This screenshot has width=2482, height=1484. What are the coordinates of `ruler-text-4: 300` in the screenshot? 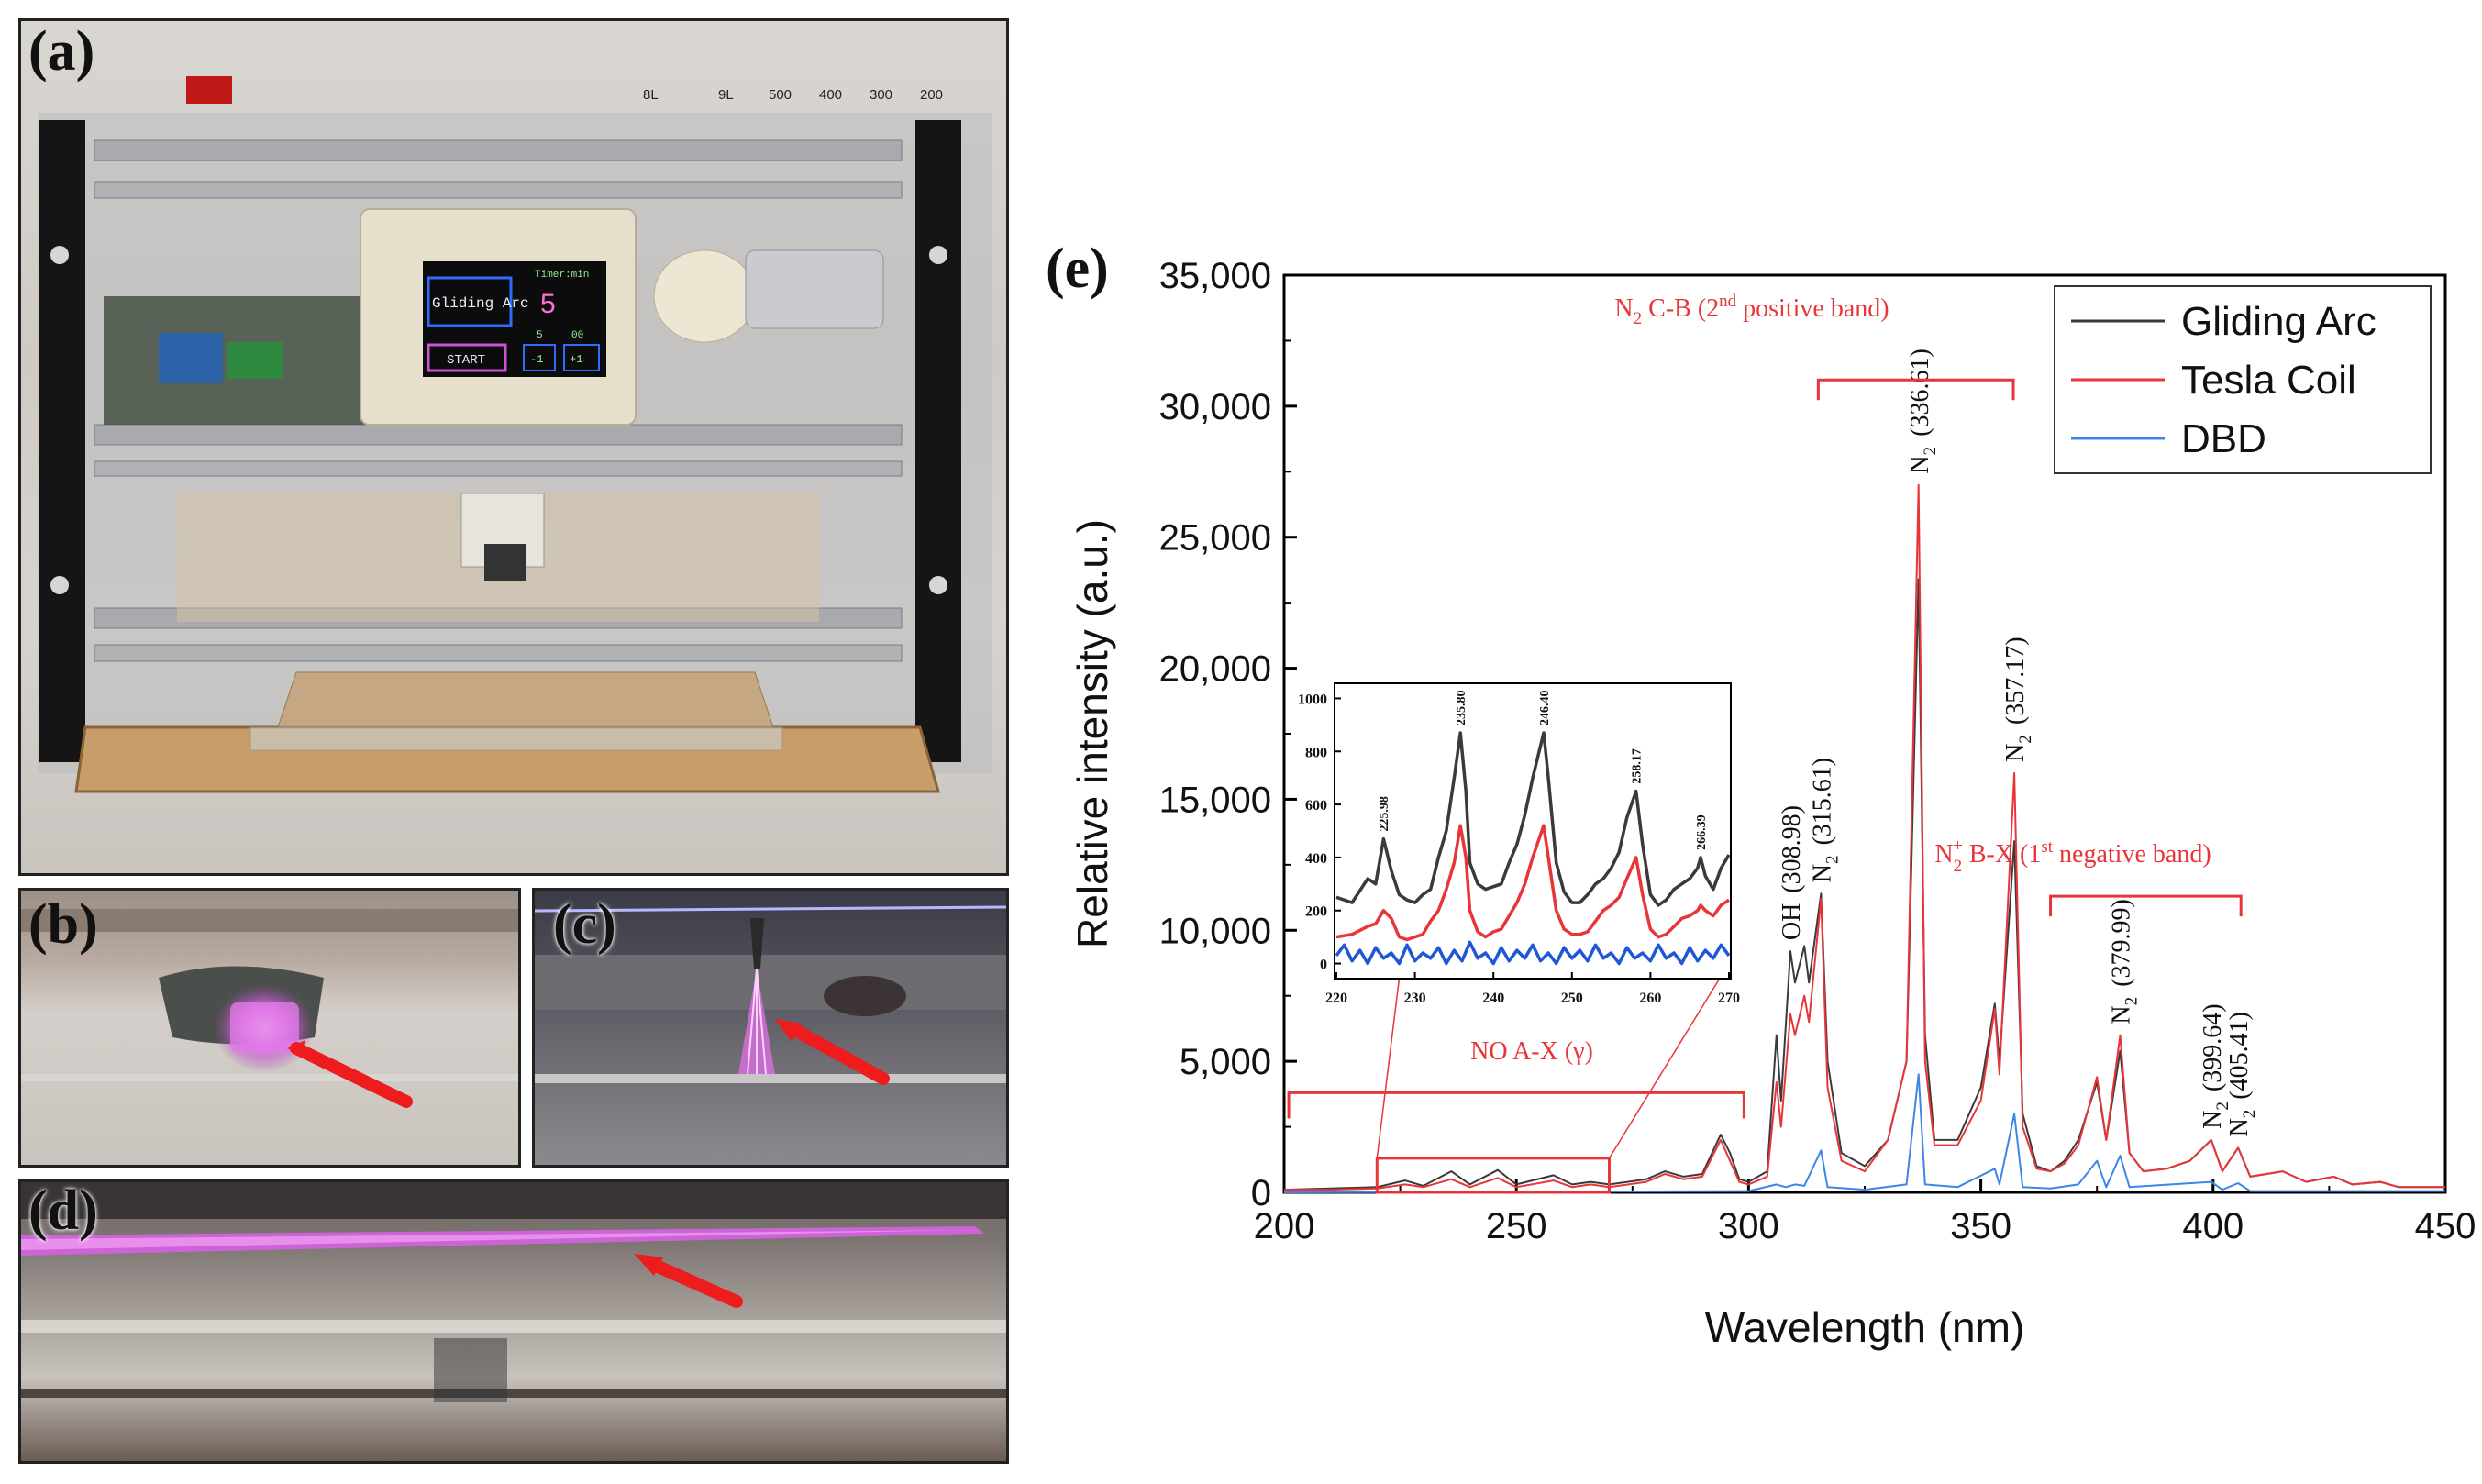 It's located at (881, 95).